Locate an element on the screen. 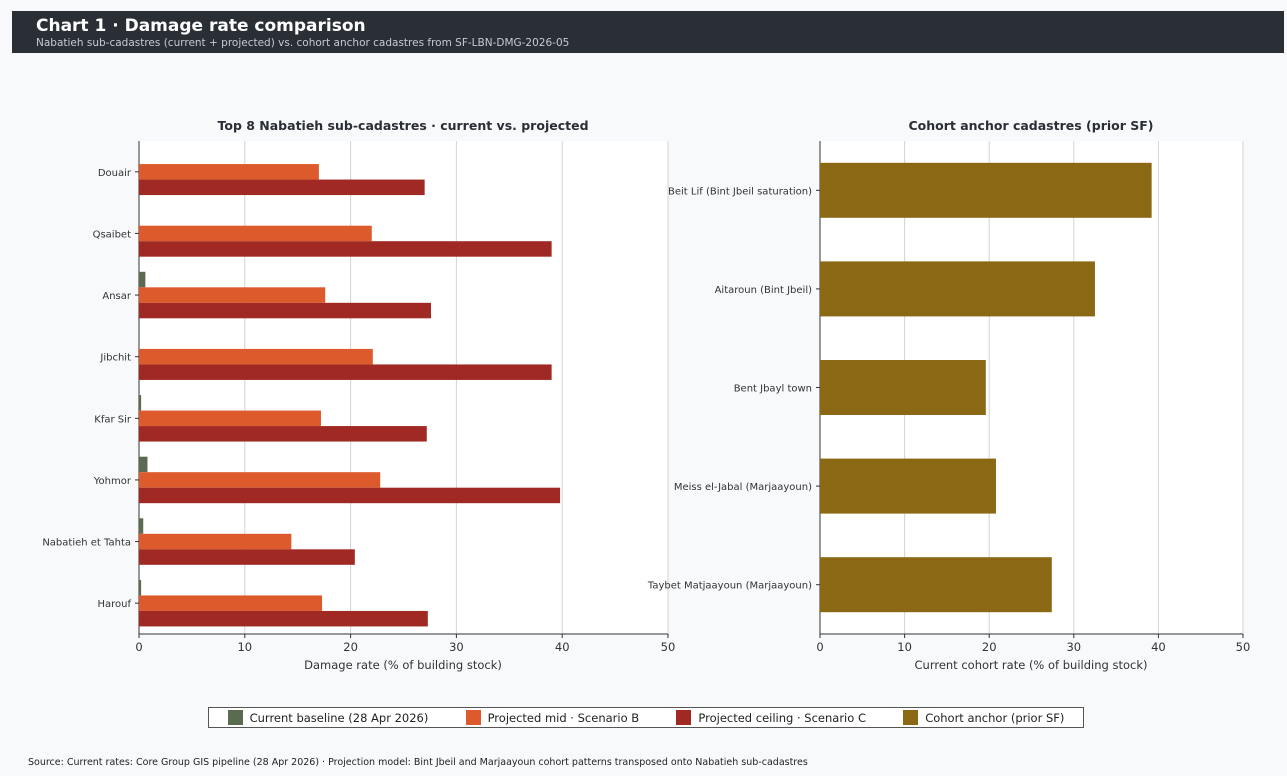  right-y-tick-label: Meiss el-Jabal (Marjaayoun) is located at coordinates (743, 487).